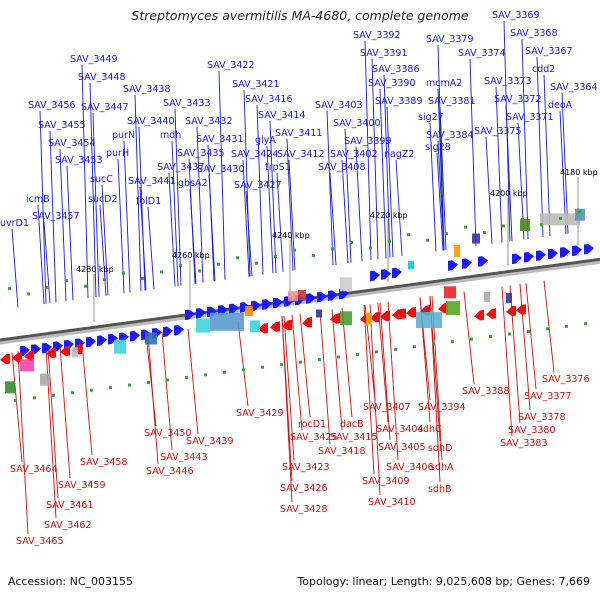 Image resolution: width=600 pixels, height=600 pixels. What do you see at coordinates (38, 199) in the screenshot?
I see `forward-label: icmB` at bounding box center [38, 199].